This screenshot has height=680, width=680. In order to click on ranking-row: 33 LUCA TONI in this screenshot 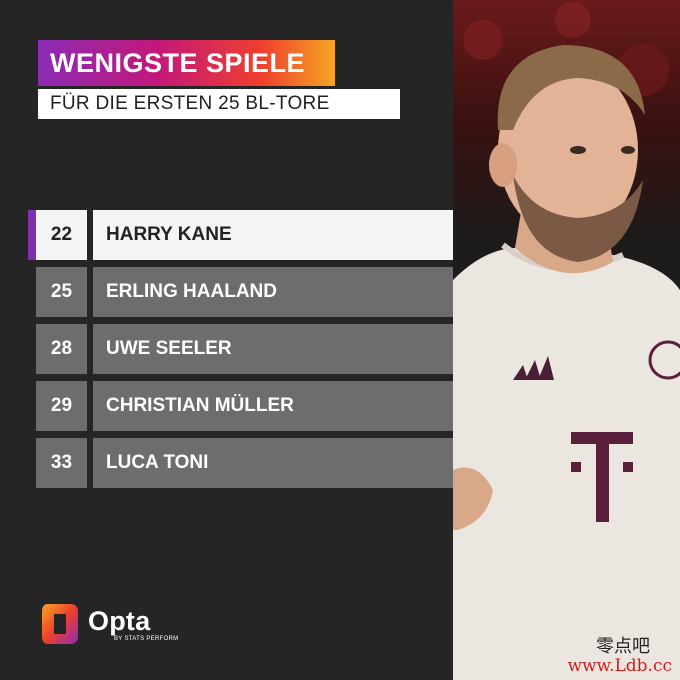, I will do `click(244, 463)`.